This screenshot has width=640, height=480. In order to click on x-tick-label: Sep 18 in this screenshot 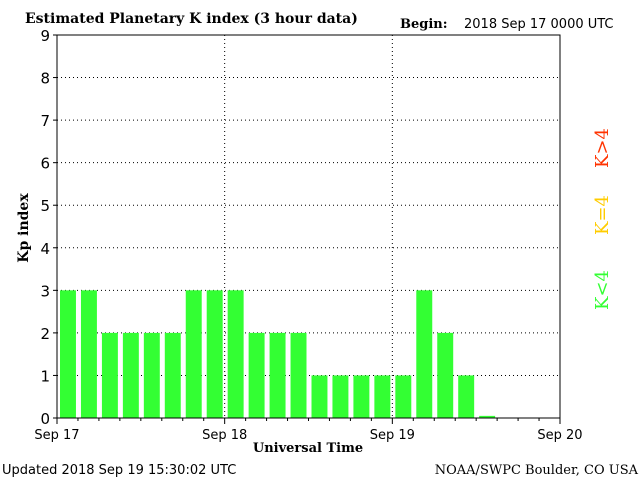, I will do `click(224, 435)`.